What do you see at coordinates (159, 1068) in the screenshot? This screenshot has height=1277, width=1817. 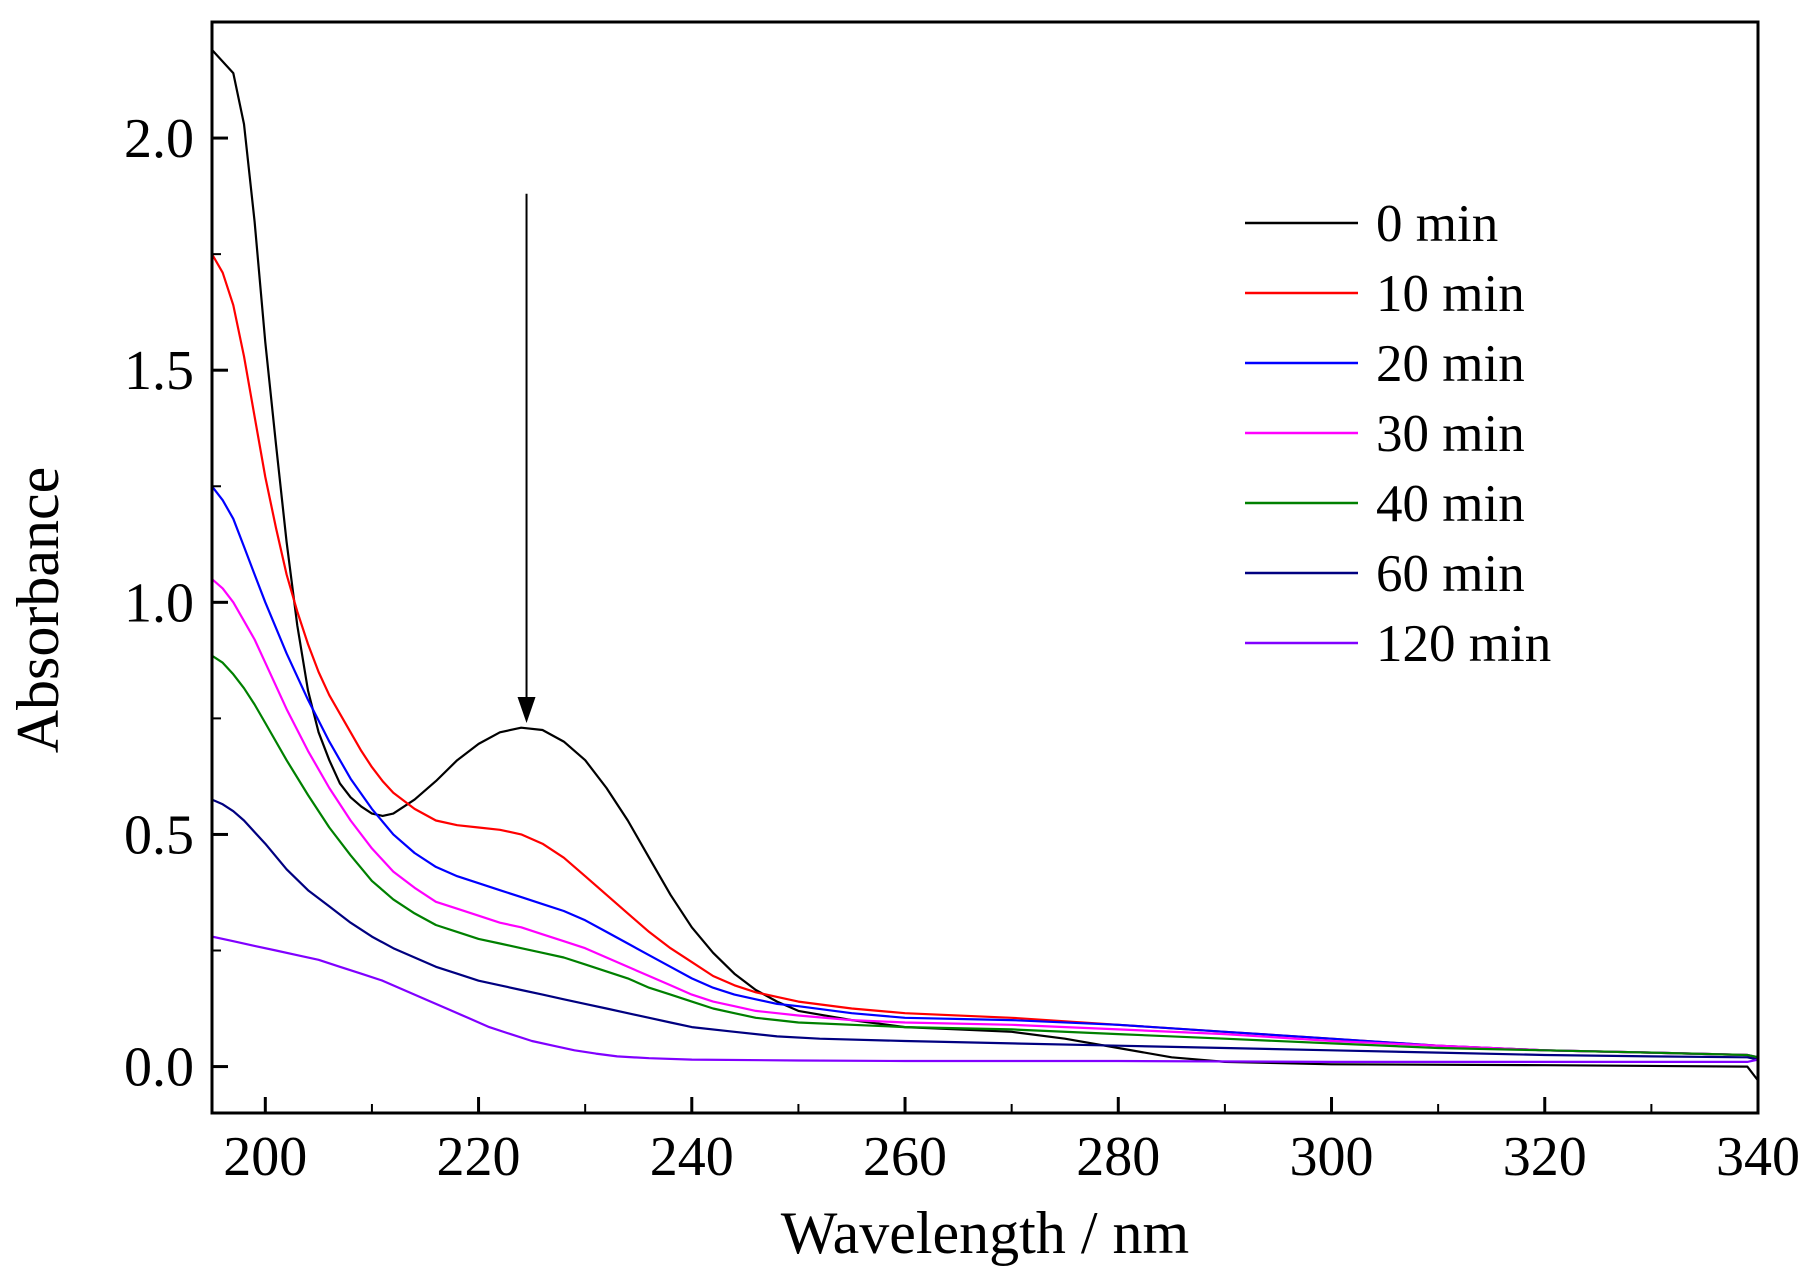 I see `y-tick-label-0.0: 0.0` at bounding box center [159, 1068].